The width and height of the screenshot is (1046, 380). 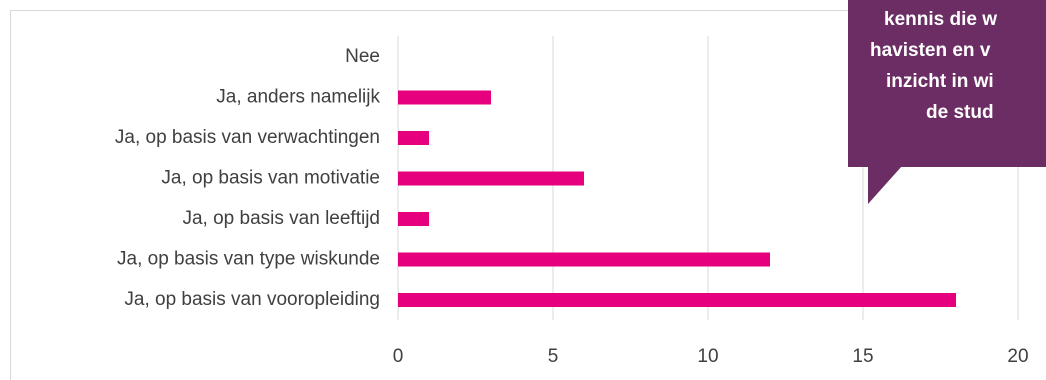 I want to click on x-tick-label: 10, so click(x=707, y=356).